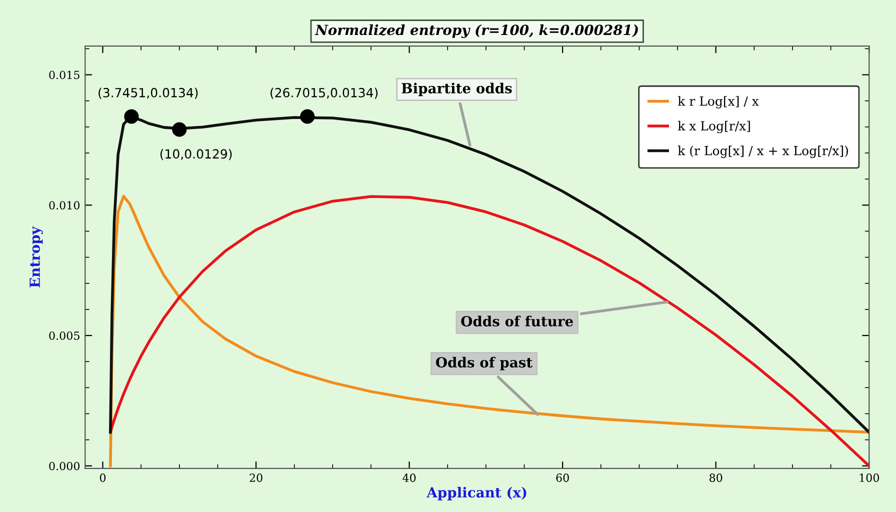 This screenshot has width=896, height=512. I want to click on annotation: Bipartite odds, so click(457, 89).